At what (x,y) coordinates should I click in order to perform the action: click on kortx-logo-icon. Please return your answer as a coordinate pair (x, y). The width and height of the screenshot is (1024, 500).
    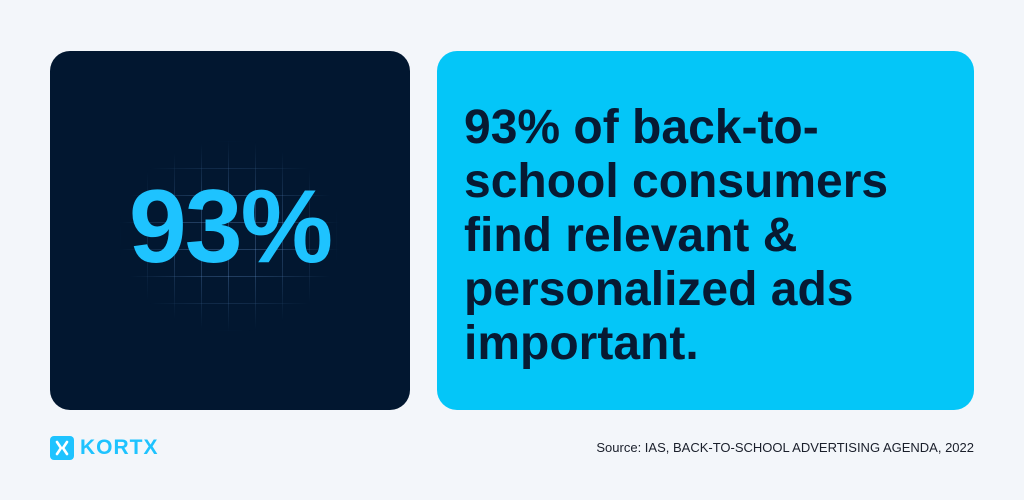
    Looking at the image, I should click on (62, 448).